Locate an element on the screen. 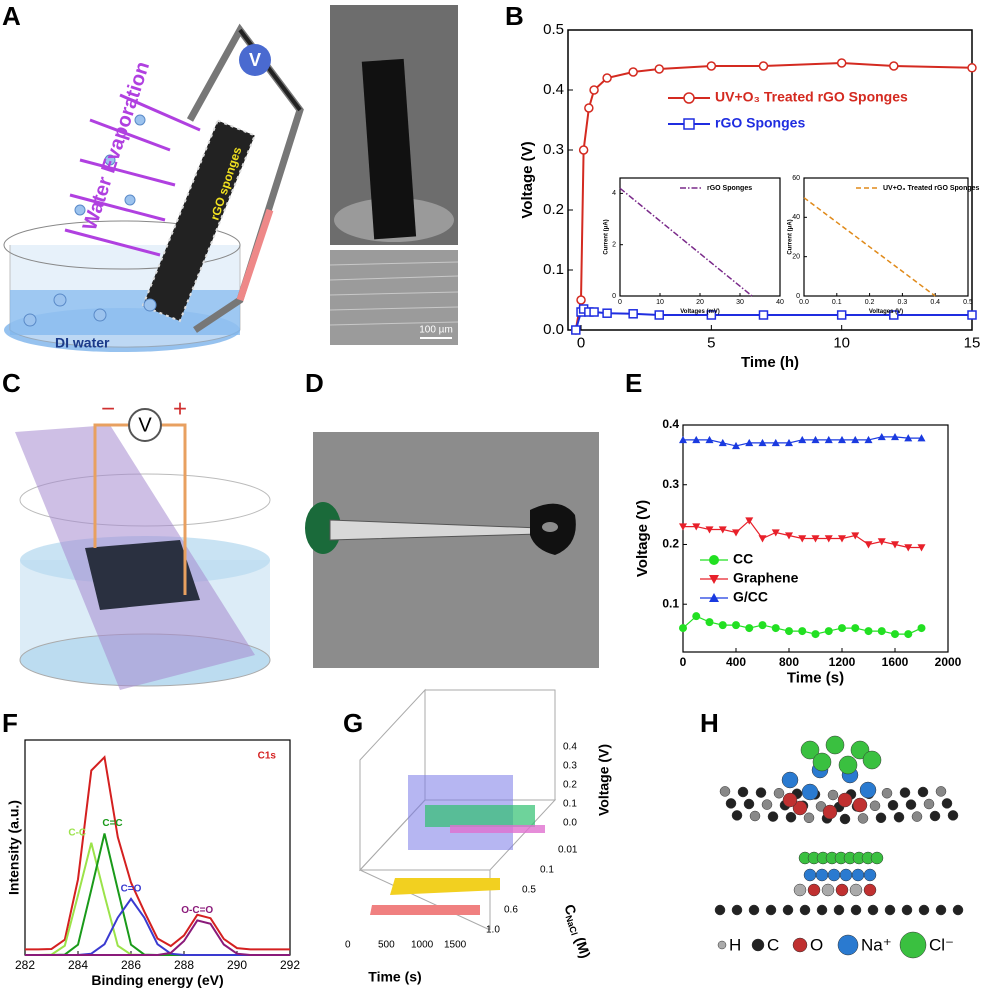 Image resolution: width=1000 pixels, height=992 pixels. panel-label: H is located at coordinates (709, 723).